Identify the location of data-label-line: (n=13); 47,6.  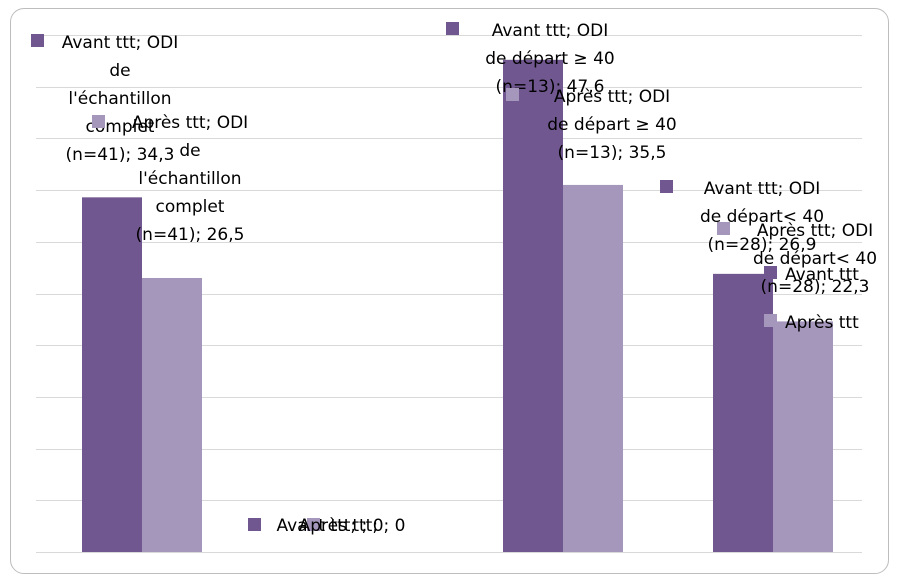
(550, 87).